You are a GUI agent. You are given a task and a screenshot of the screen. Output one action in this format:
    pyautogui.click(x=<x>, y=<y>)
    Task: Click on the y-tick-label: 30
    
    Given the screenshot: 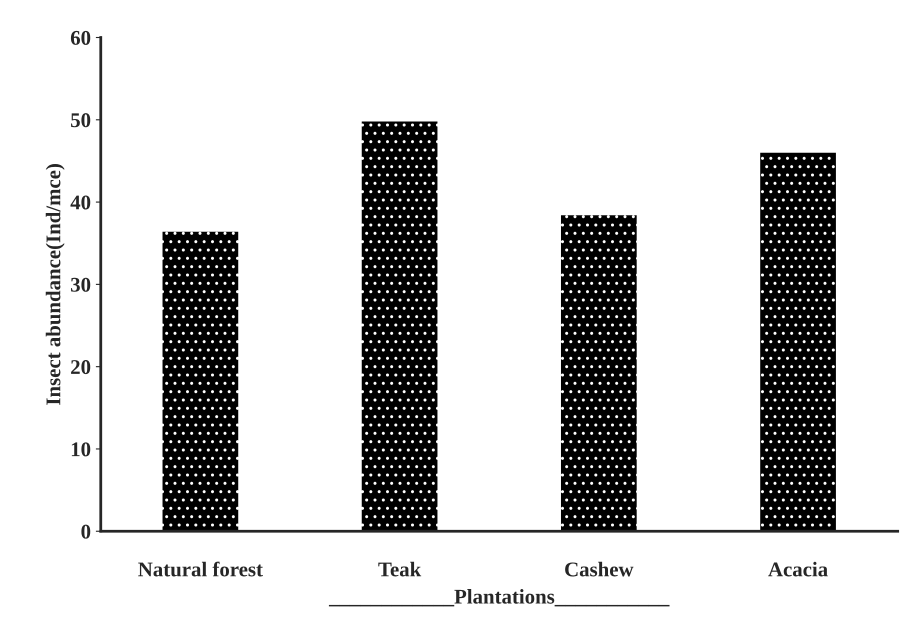 What is the action you would take?
    pyautogui.click(x=80, y=285)
    